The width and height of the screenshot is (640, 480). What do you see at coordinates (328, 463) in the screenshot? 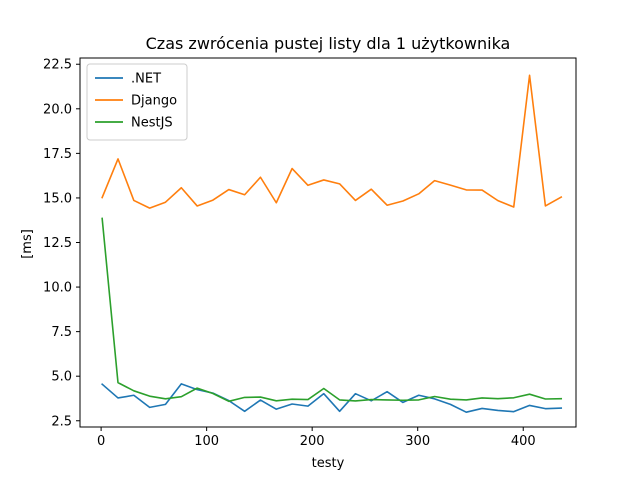
I see `x-axis-label: testy` at bounding box center [328, 463].